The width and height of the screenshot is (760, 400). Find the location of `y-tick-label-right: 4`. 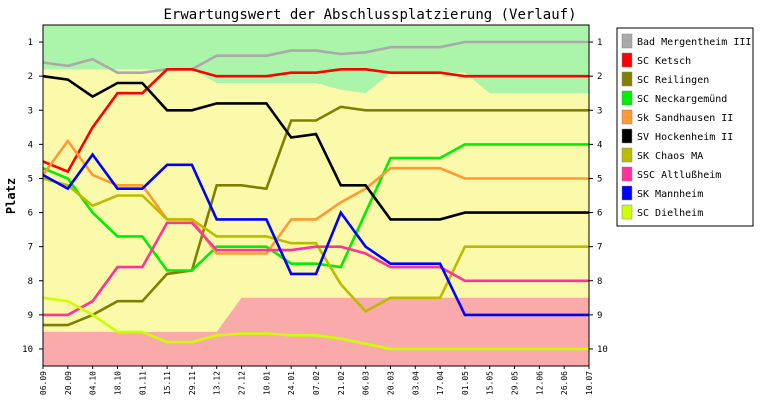

y-tick-label-right: 4 is located at coordinates (599, 145).